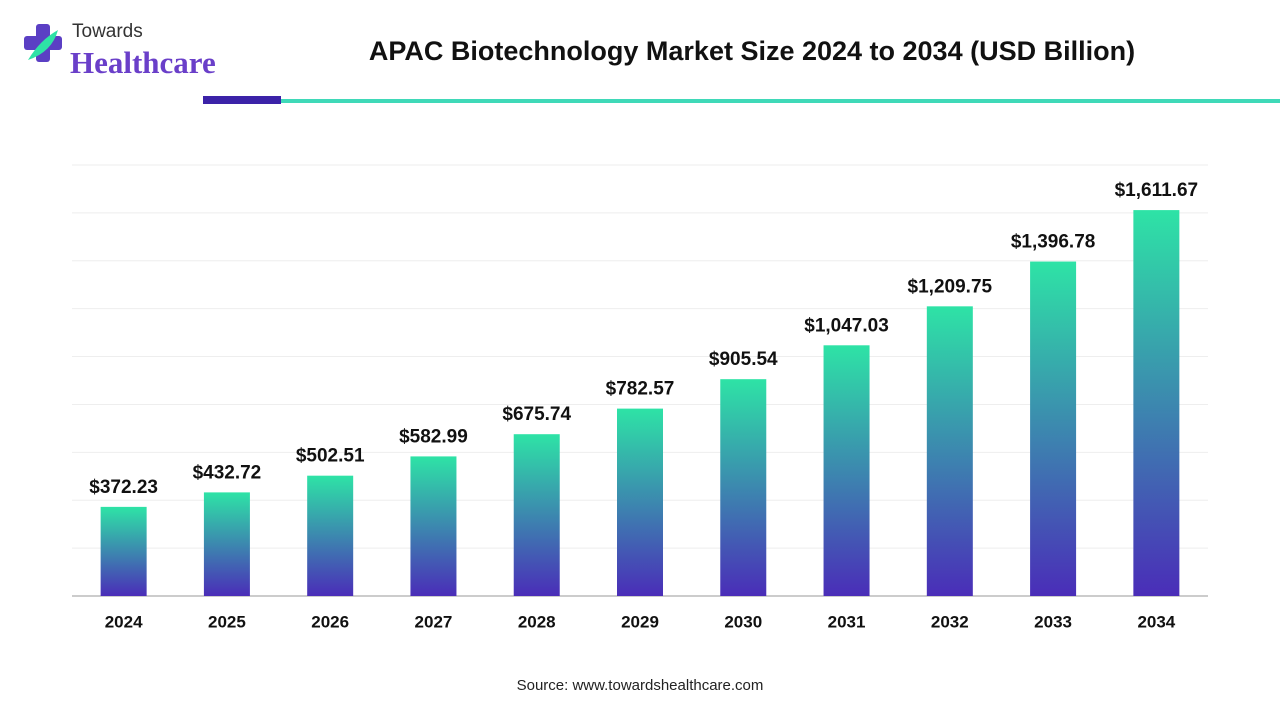  Describe the element at coordinates (1156, 621) in the screenshot. I see `x-tick-label: 2034` at that location.